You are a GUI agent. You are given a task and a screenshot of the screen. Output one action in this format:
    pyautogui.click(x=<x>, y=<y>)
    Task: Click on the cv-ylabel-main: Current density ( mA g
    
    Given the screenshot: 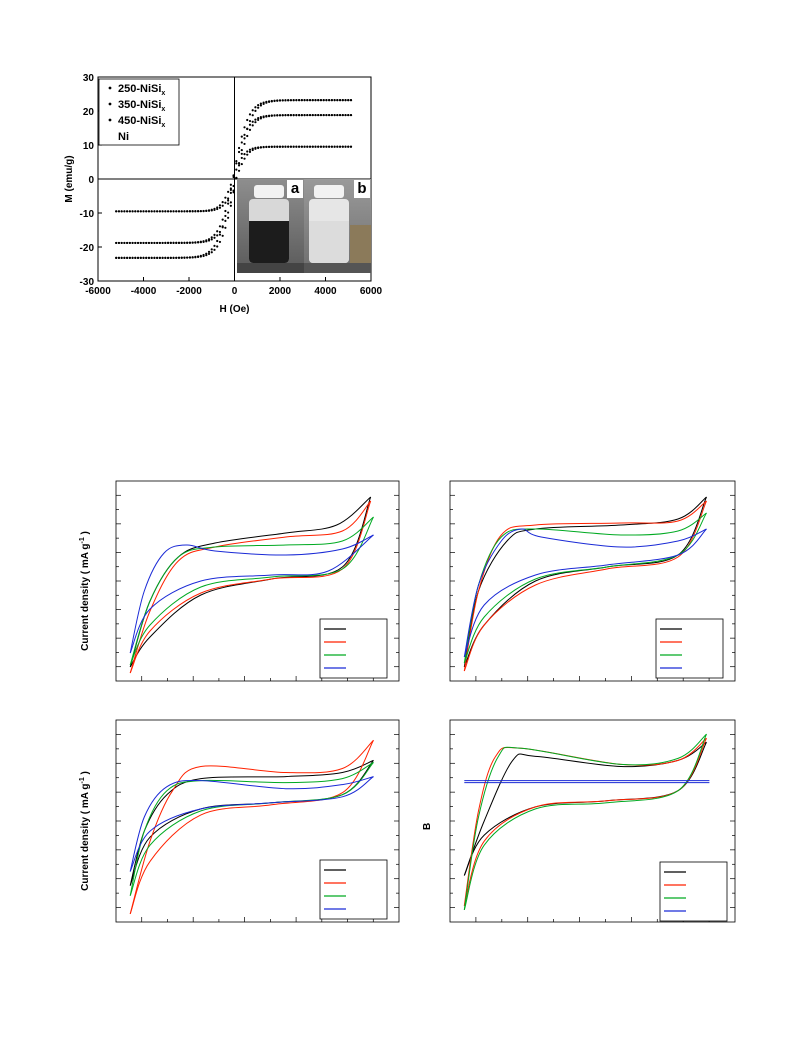 What is the action you would take?
    pyautogui.click(x=85, y=836)
    